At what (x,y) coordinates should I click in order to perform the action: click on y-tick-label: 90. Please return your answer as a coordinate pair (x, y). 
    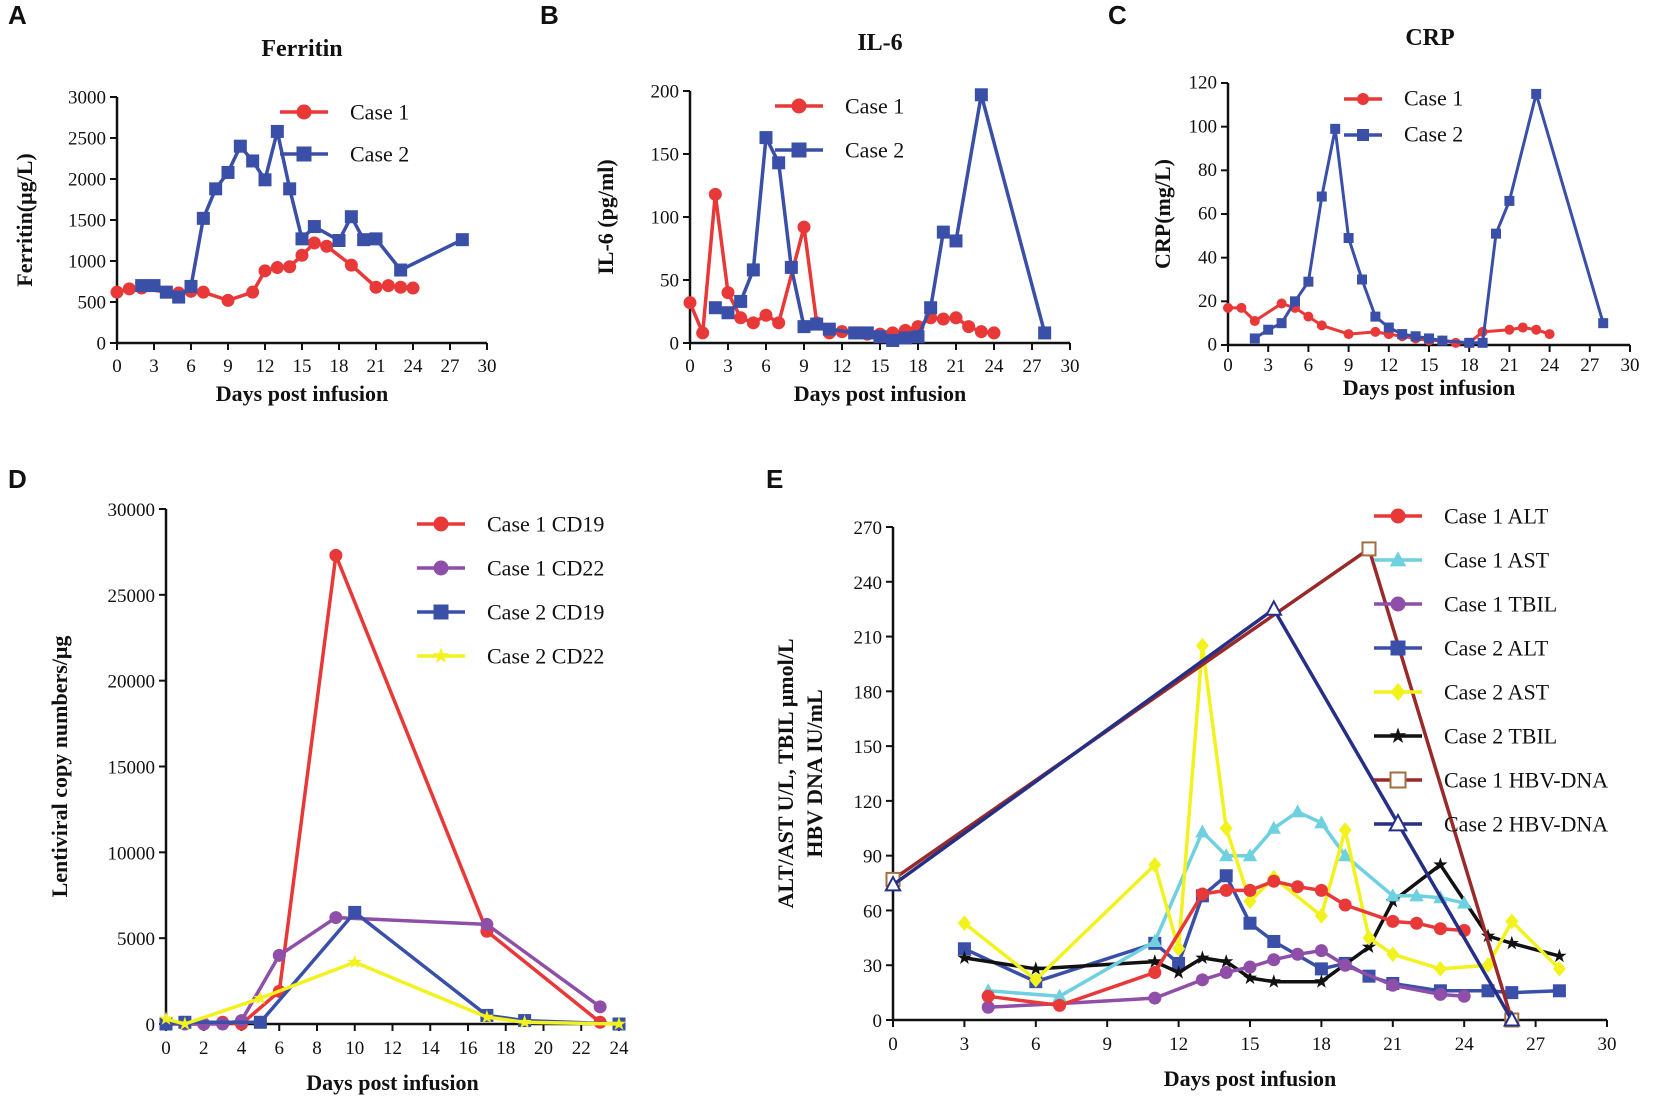
    Looking at the image, I should click on (872, 857).